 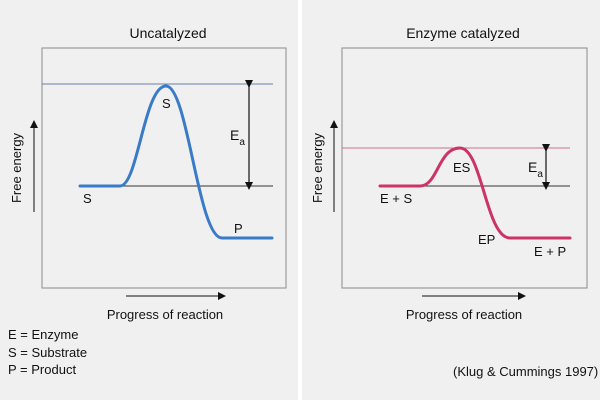 I want to click on right-panel-title: Enzyme catalyzed, so click(x=463, y=33).